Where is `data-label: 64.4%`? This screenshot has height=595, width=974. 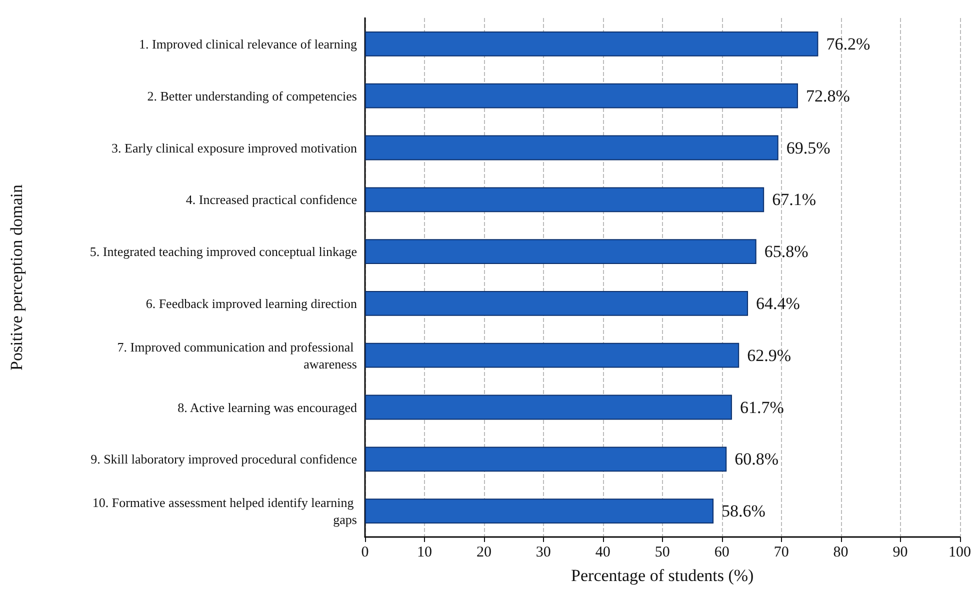
data-label: 64.4% is located at coordinates (778, 303).